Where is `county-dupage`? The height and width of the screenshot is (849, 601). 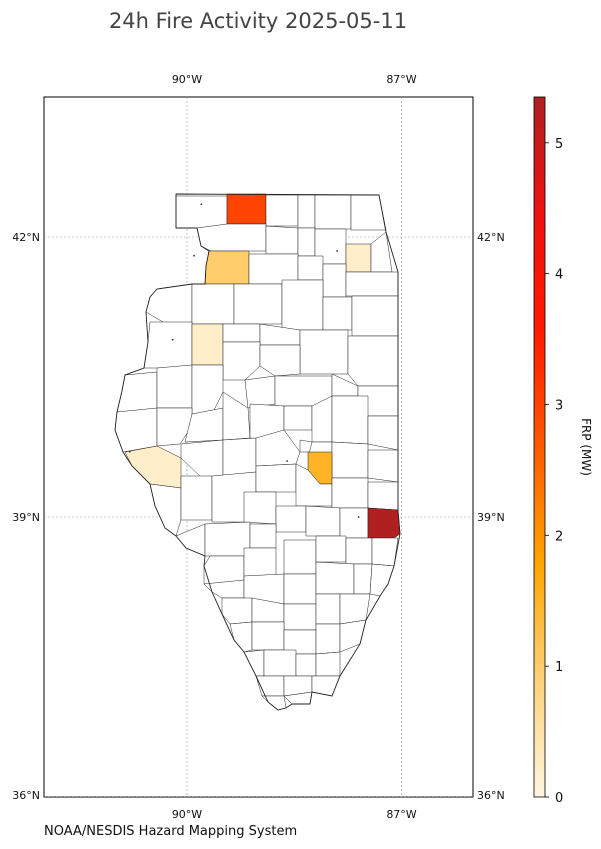
county-dupage is located at coordinates (334, 280).